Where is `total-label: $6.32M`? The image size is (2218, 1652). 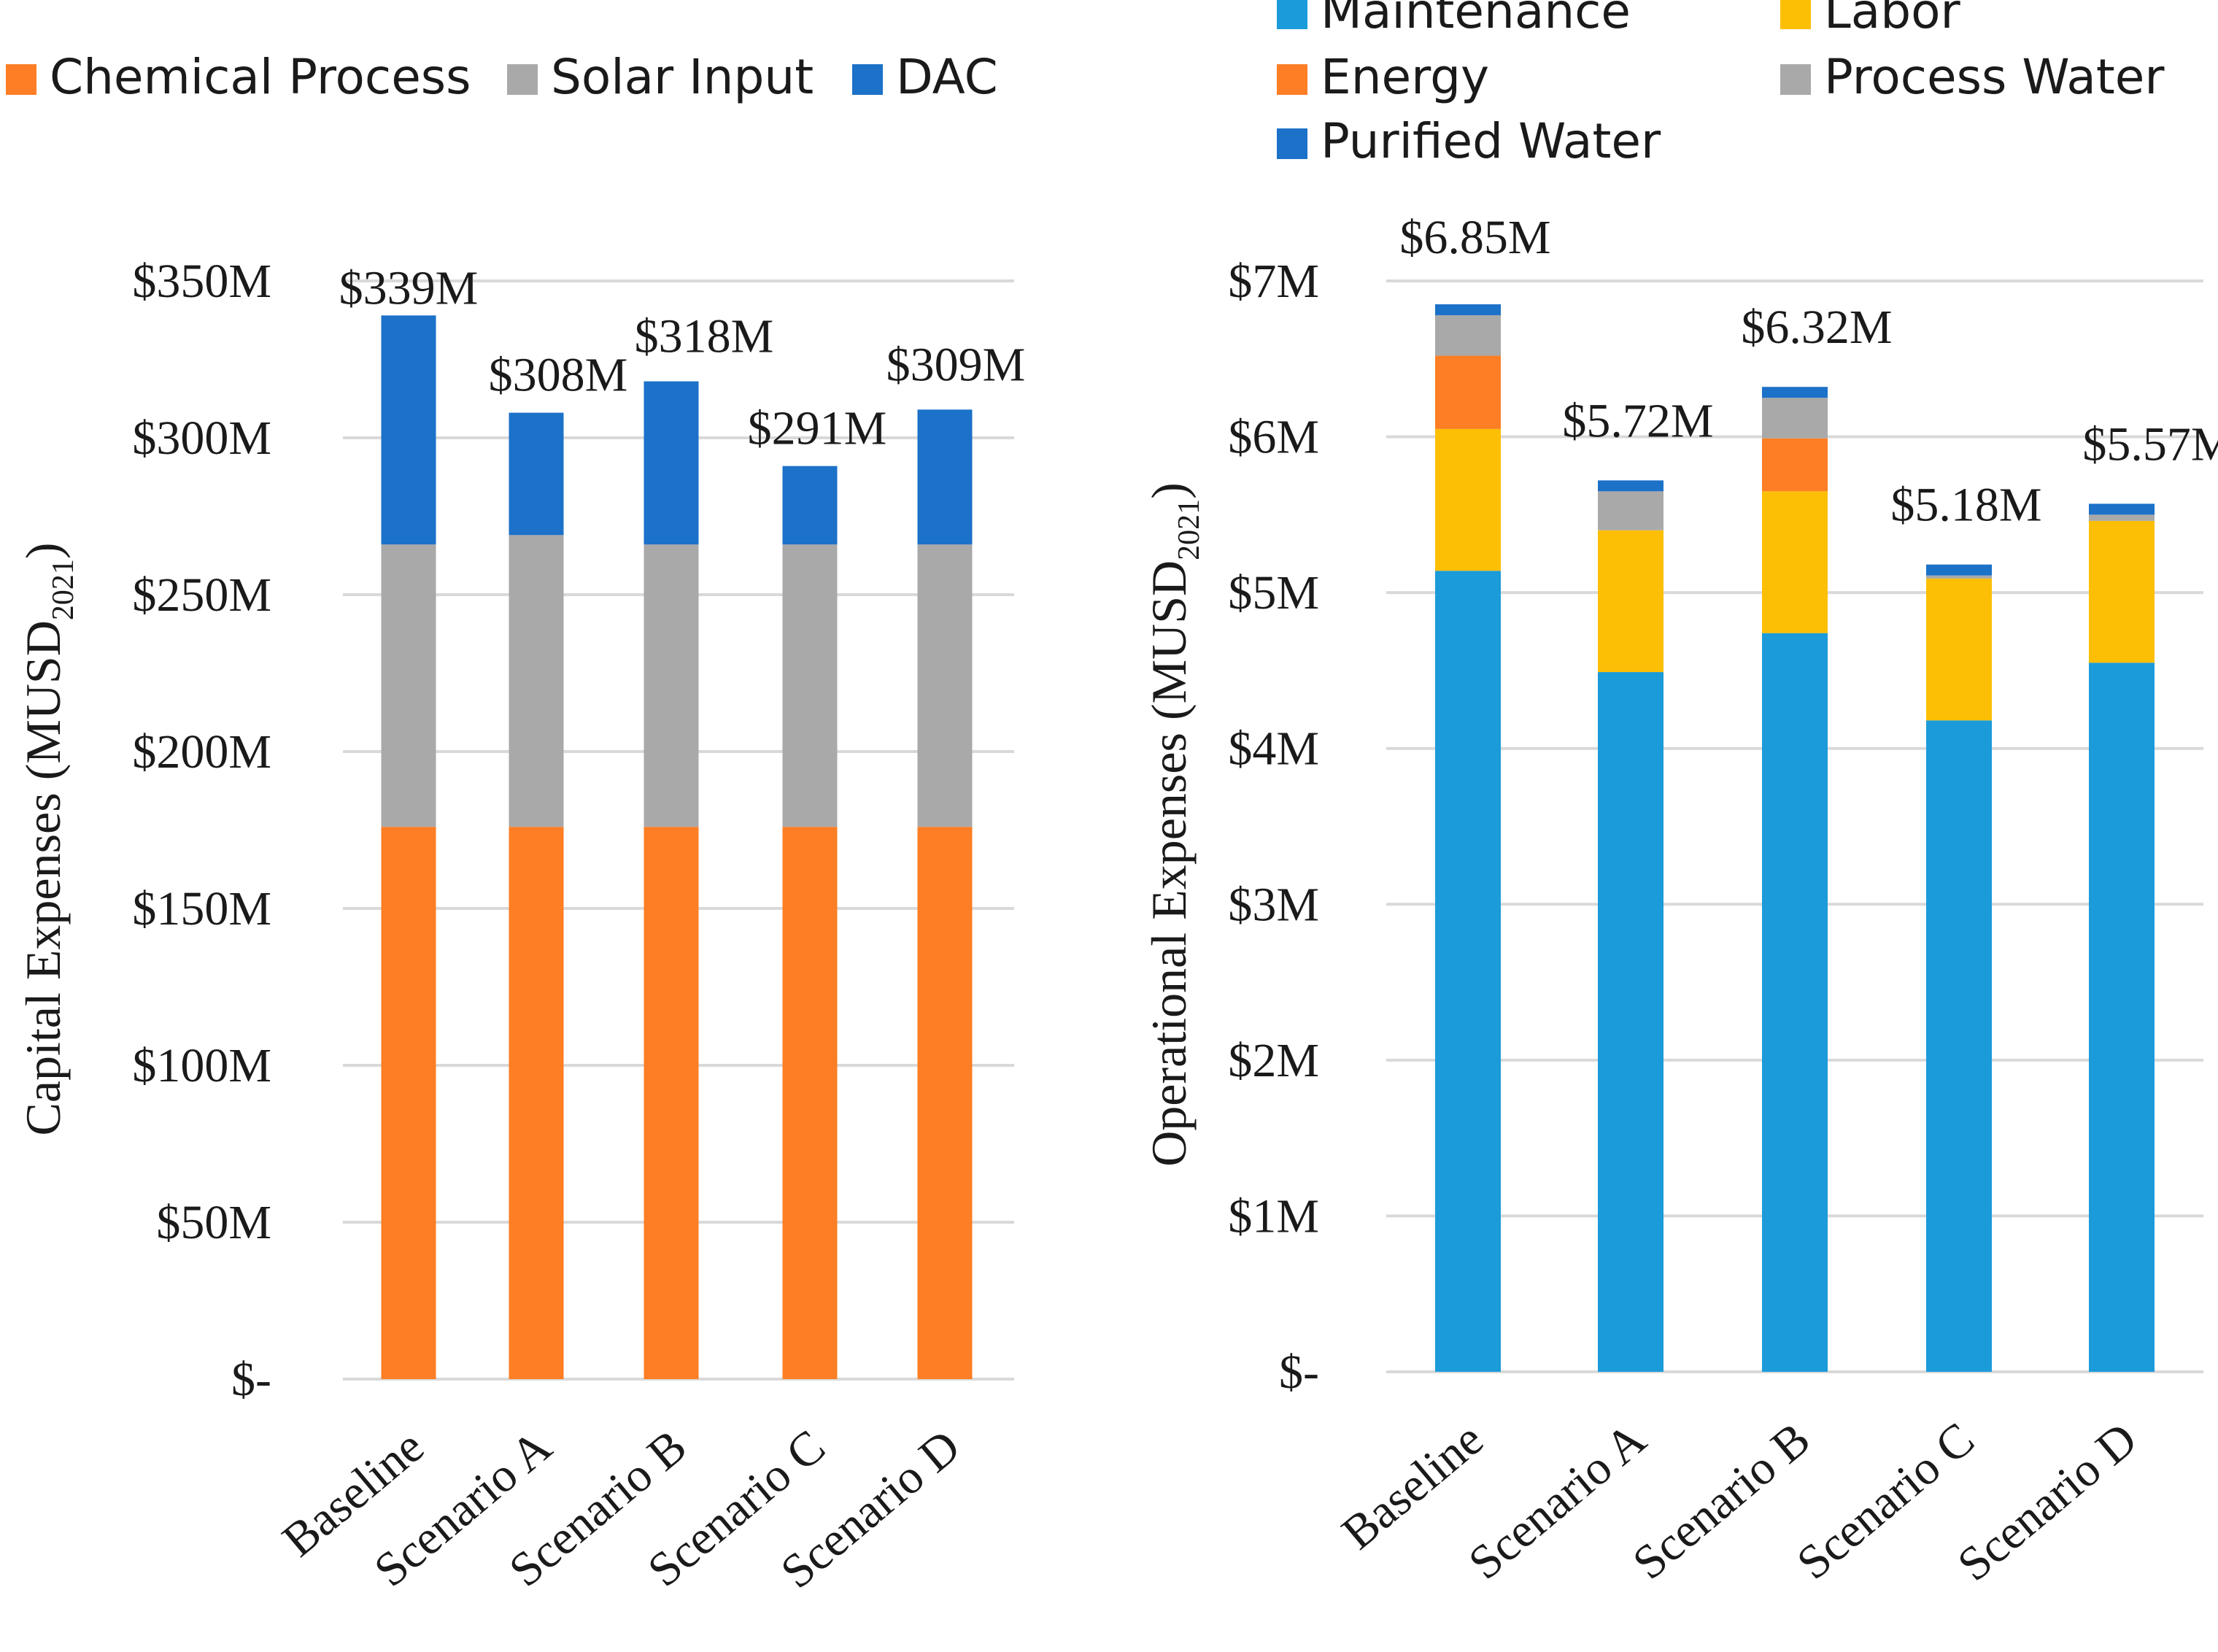
total-label: $6.32M is located at coordinates (1816, 327).